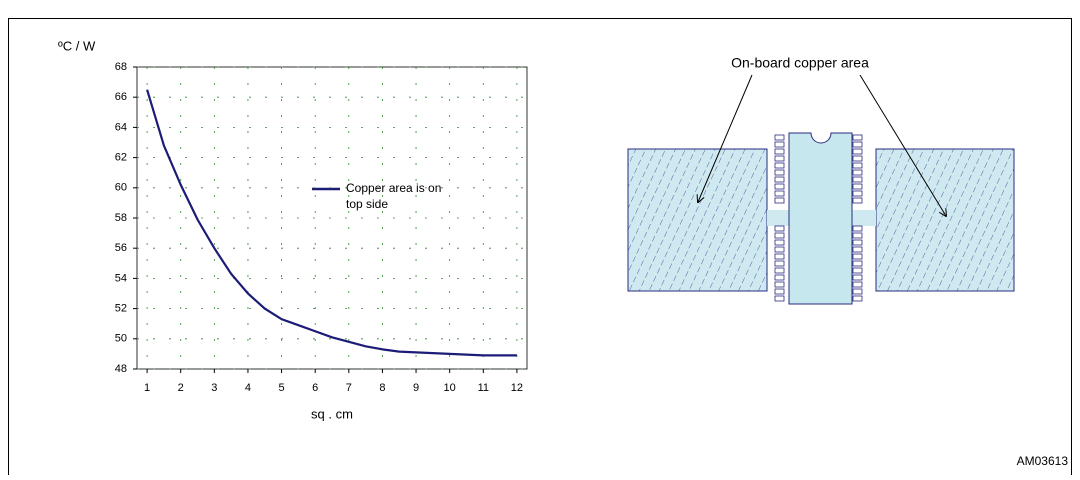 The image size is (1080, 480). What do you see at coordinates (121, 97) in the screenshot?
I see `y-tick-label: 66` at bounding box center [121, 97].